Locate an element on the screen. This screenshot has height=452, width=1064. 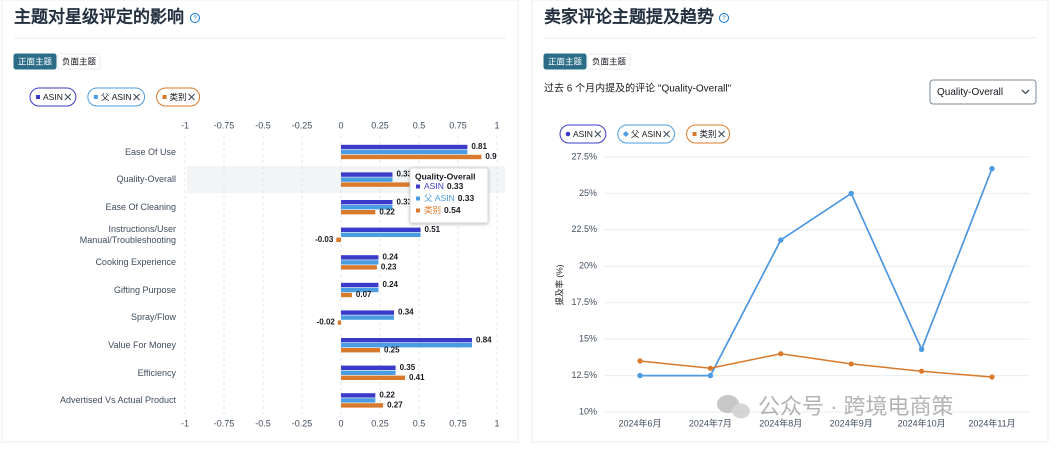
tab-label: 正面主题 is located at coordinates (565, 61).